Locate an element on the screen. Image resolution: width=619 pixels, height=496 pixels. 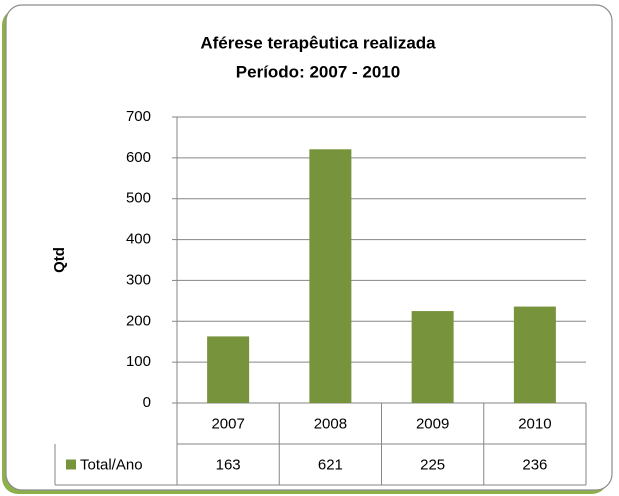
x-tick-label: 2010 is located at coordinates (534, 423).